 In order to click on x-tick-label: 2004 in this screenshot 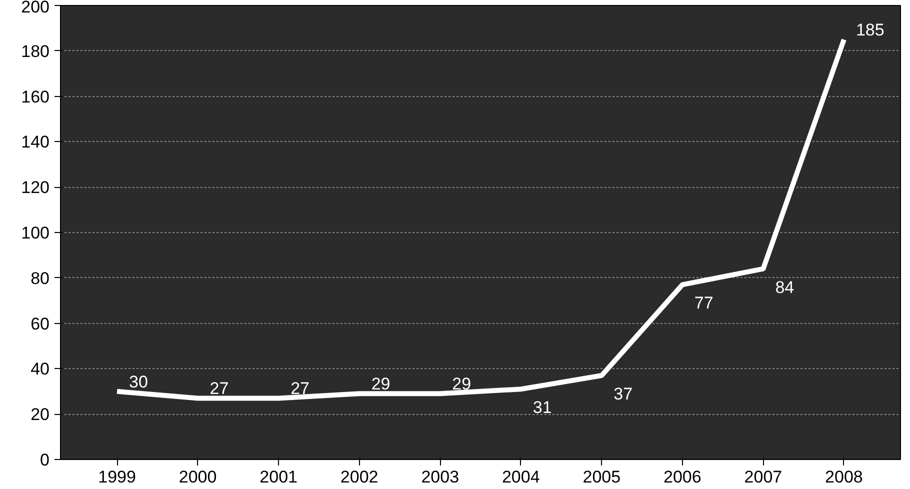, I will do `click(521, 477)`.